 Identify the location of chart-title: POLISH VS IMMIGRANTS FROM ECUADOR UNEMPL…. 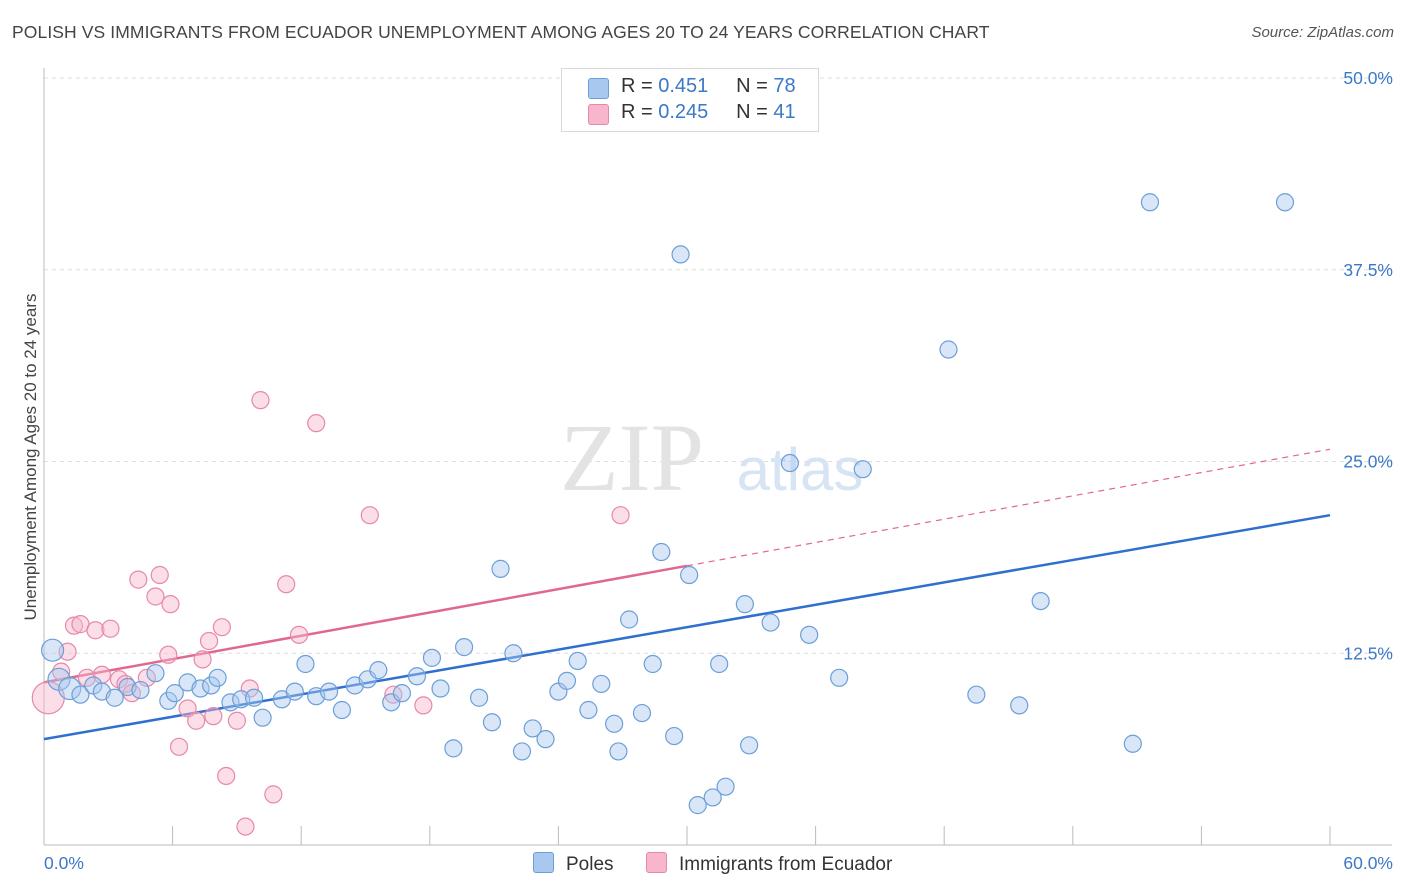
(501, 32).